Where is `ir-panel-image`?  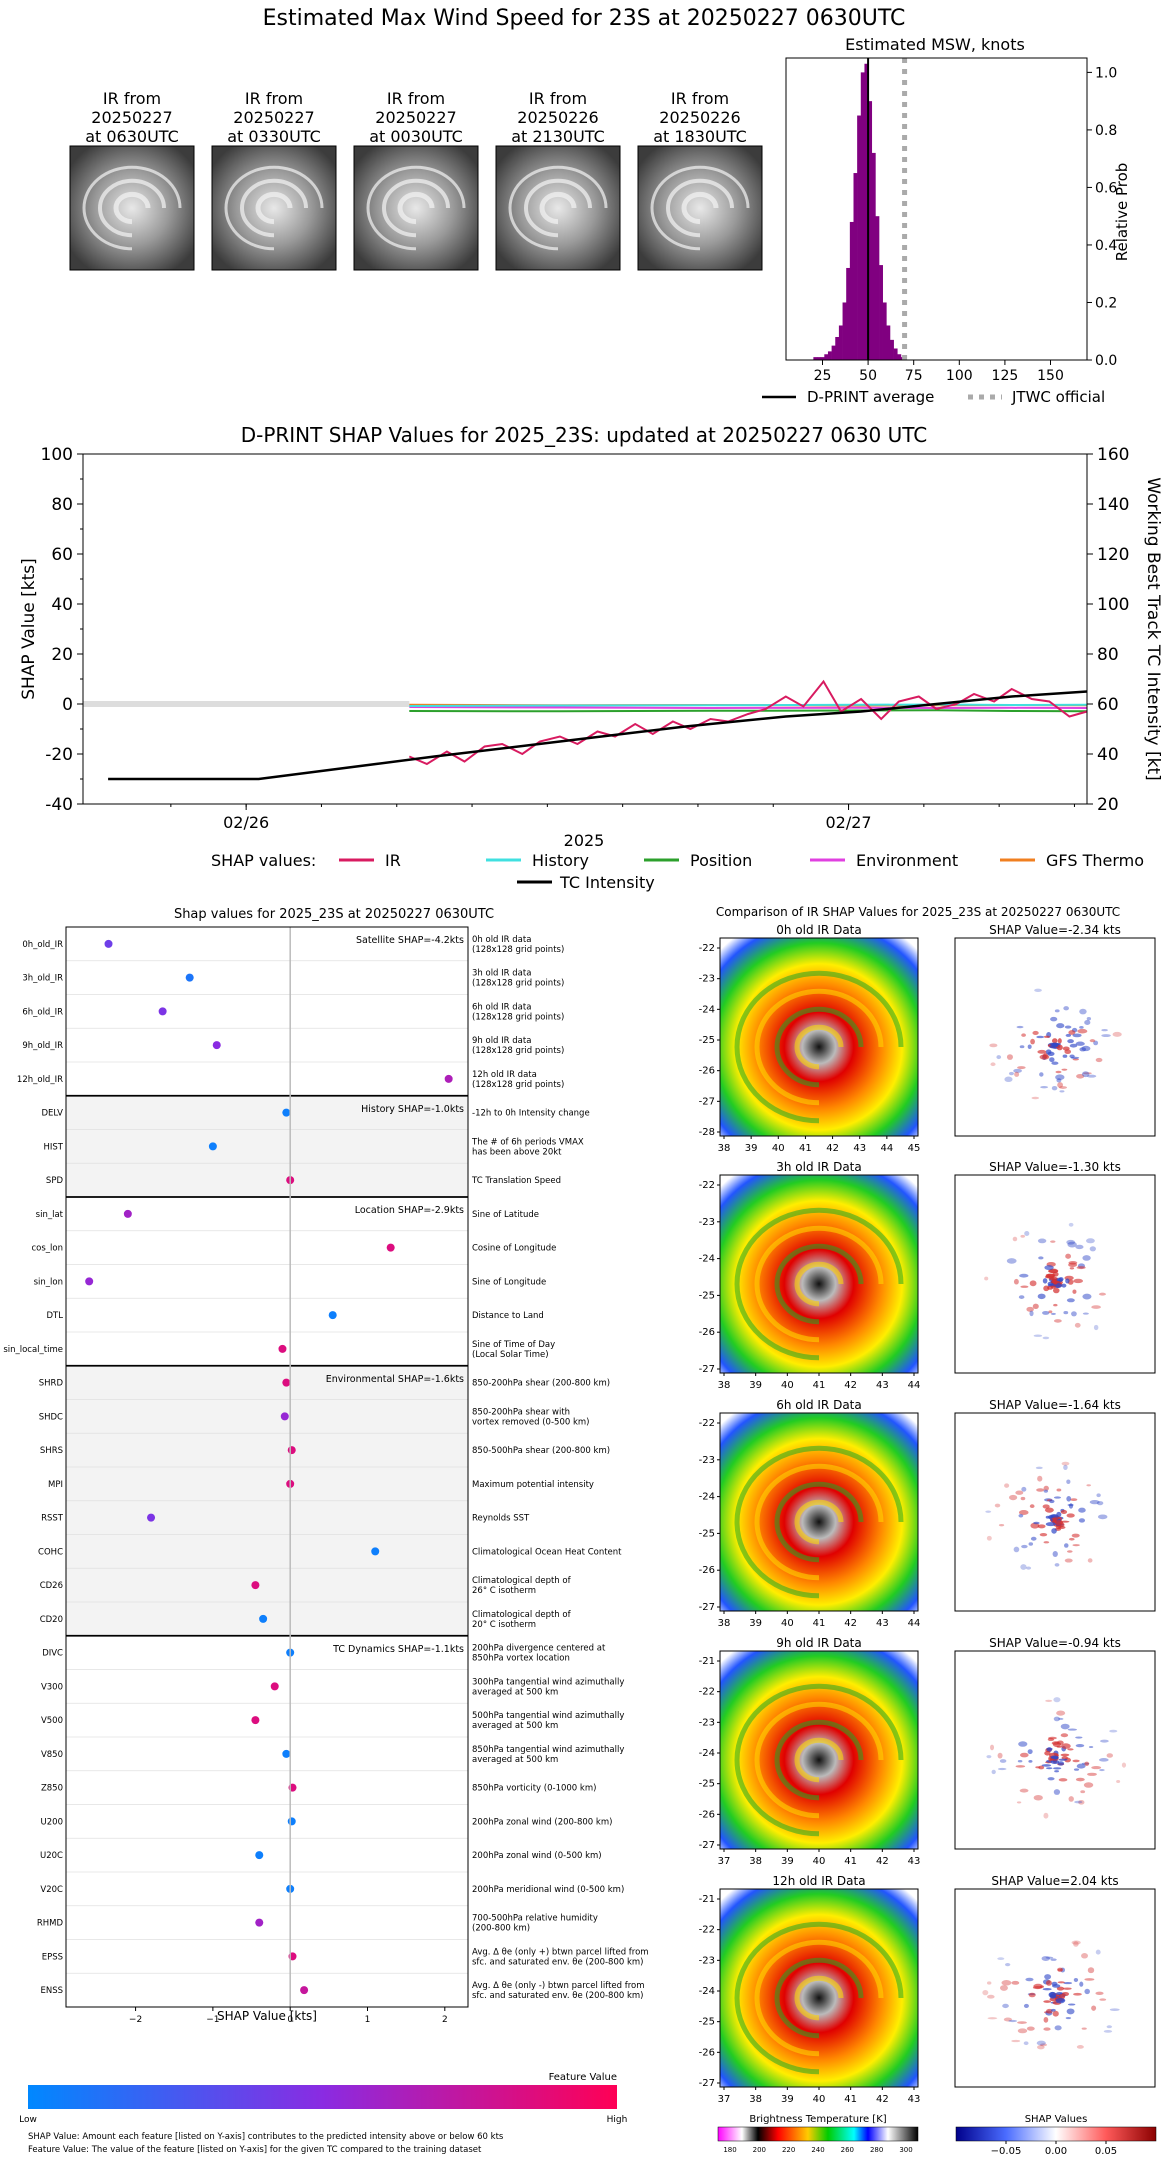
ir-panel-image is located at coordinates (819, 1750).